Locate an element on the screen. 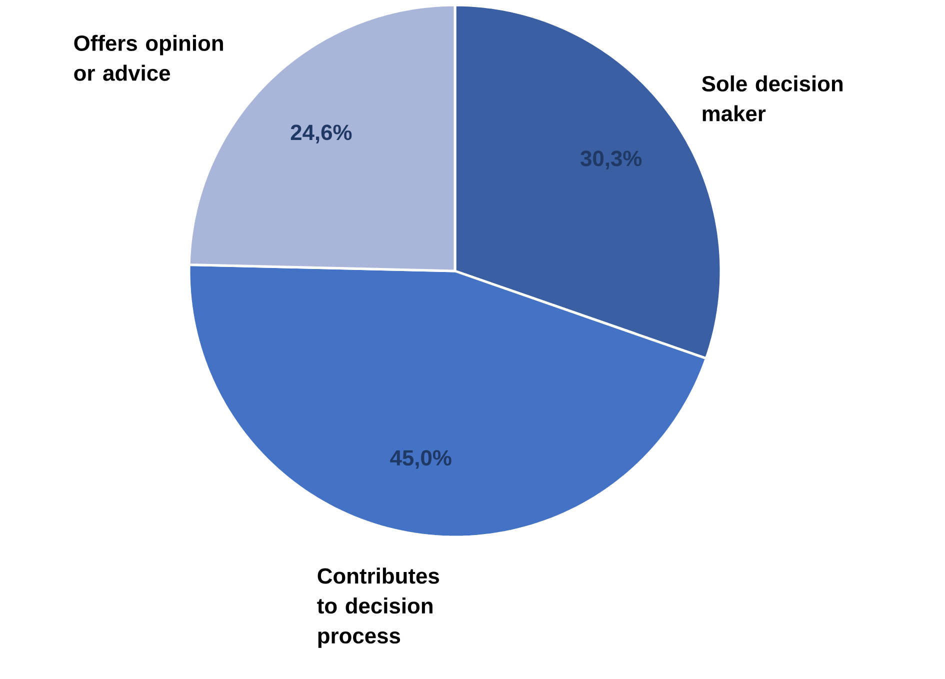 The image size is (945, 679). data-label: 45,0% is located at coordinates (421, 459).